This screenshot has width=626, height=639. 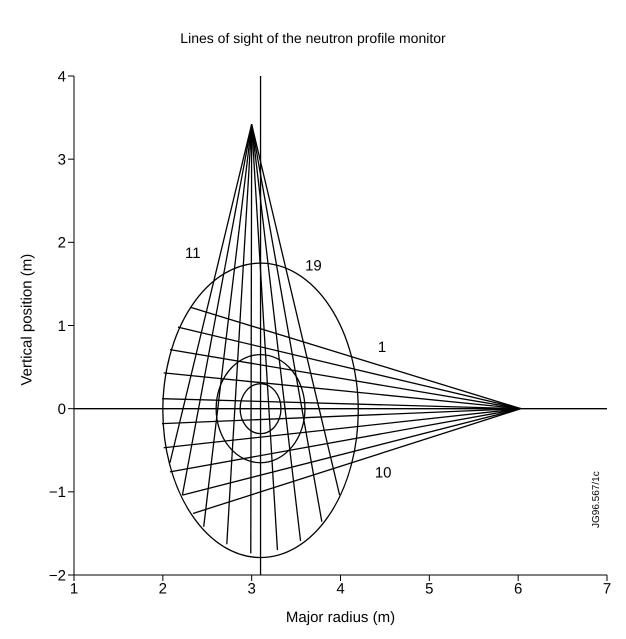 What do you see at coordinates (429, 589) in the screenshot?
I see `x-tick-label: 5` at bounding box center [429, 589].